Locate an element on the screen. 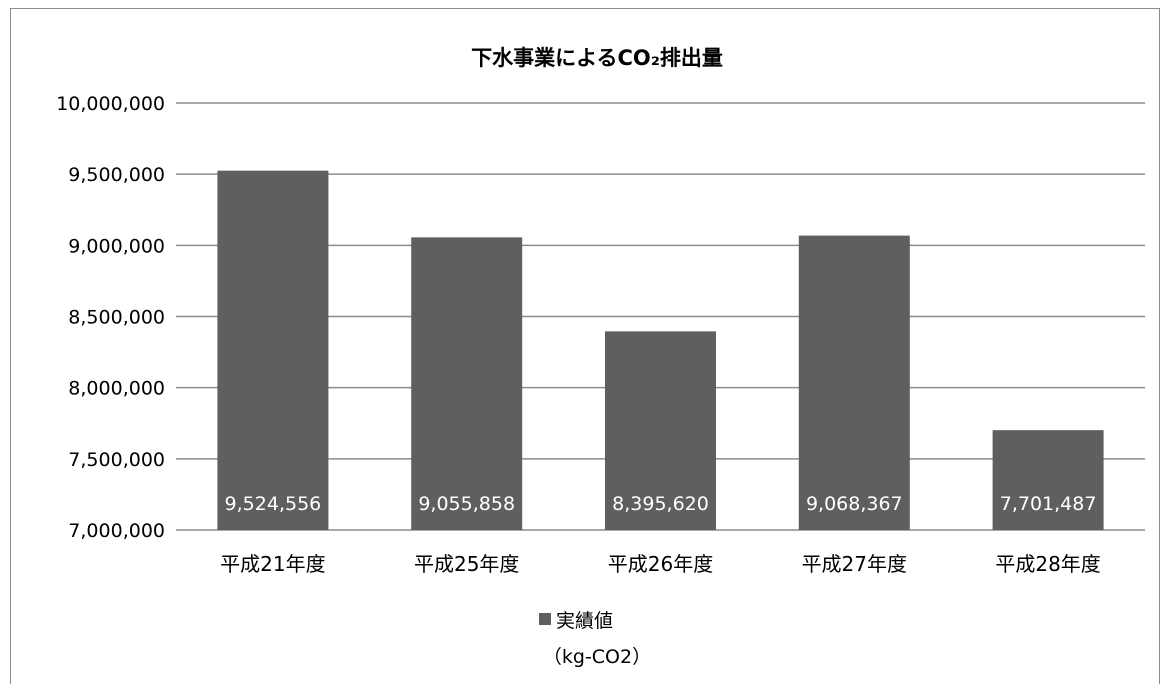 The image size is (1165, 686). chart-title: 下水事業によるCO₂排出量 is located at coordinates (597, 58).